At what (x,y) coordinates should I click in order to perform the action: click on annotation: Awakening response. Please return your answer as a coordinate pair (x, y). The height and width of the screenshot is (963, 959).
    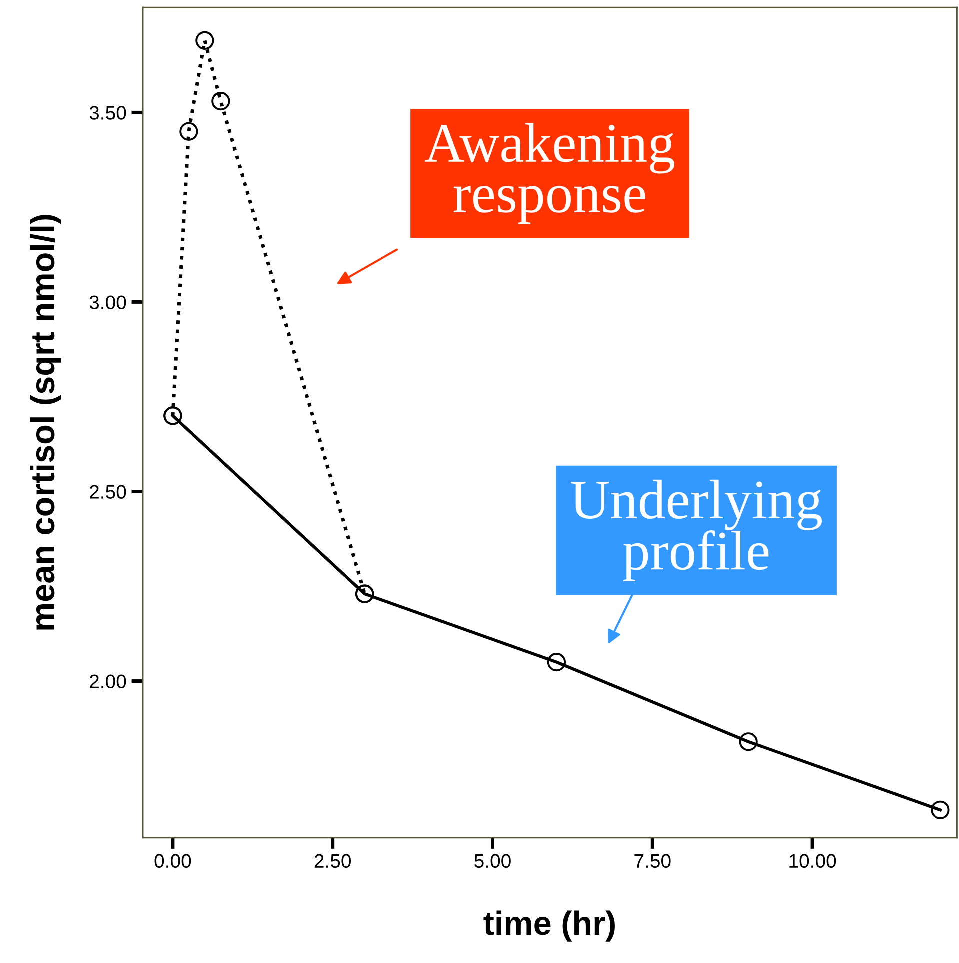
    Looking at the image, I should click on (549, 173).